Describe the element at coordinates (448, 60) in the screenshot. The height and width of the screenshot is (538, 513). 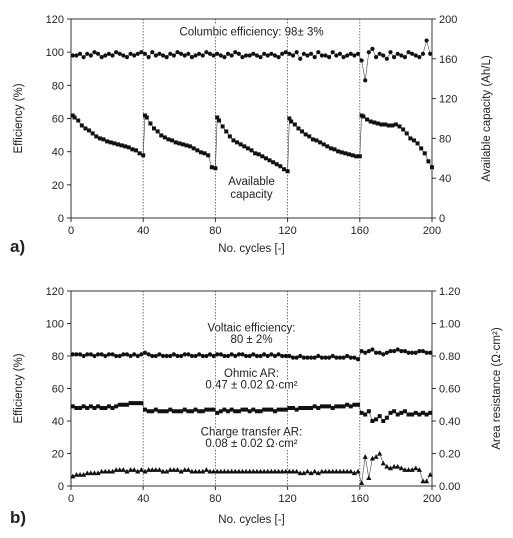
I see `panel-a-y2-tick-label: 160` at that location.